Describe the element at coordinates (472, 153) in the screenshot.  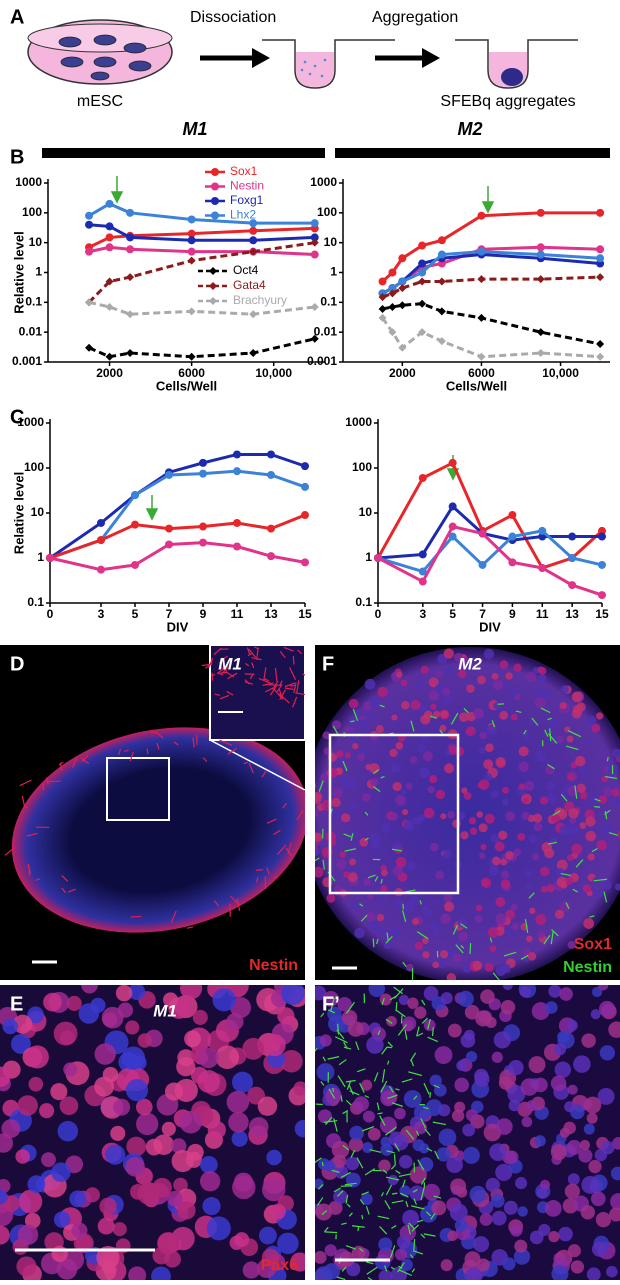
I see `header-bar` at that location.